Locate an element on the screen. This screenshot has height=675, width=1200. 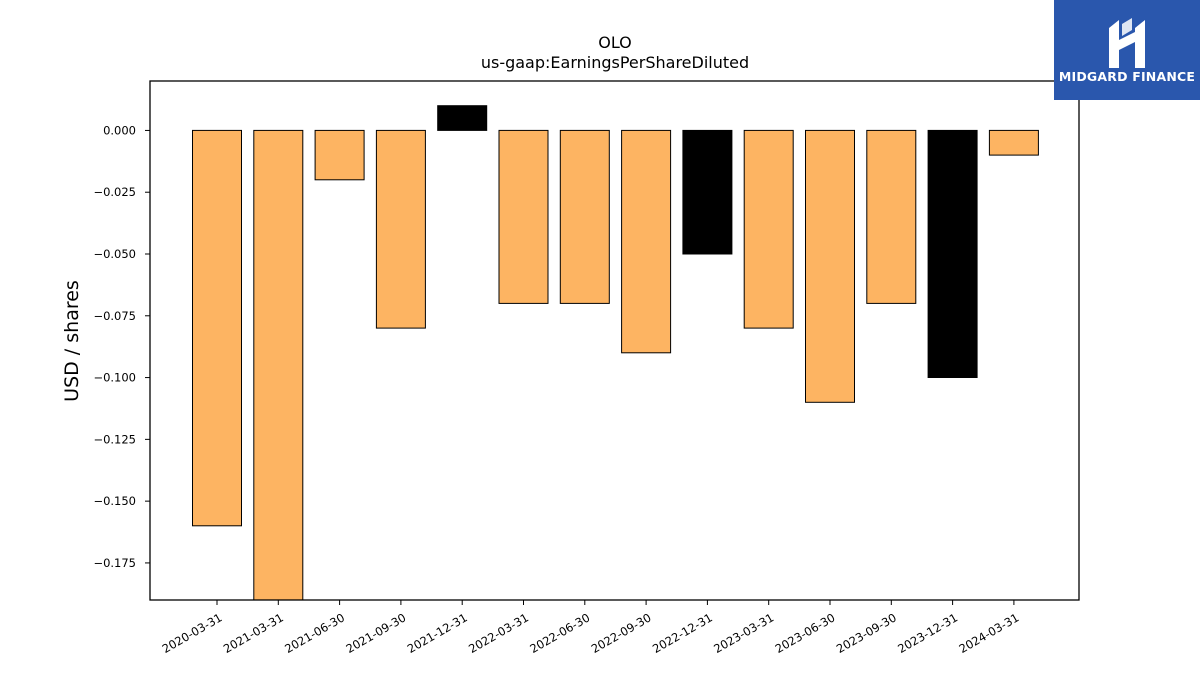
x-tick-label: 2023-03-31 is located at coordinates (743, 633).